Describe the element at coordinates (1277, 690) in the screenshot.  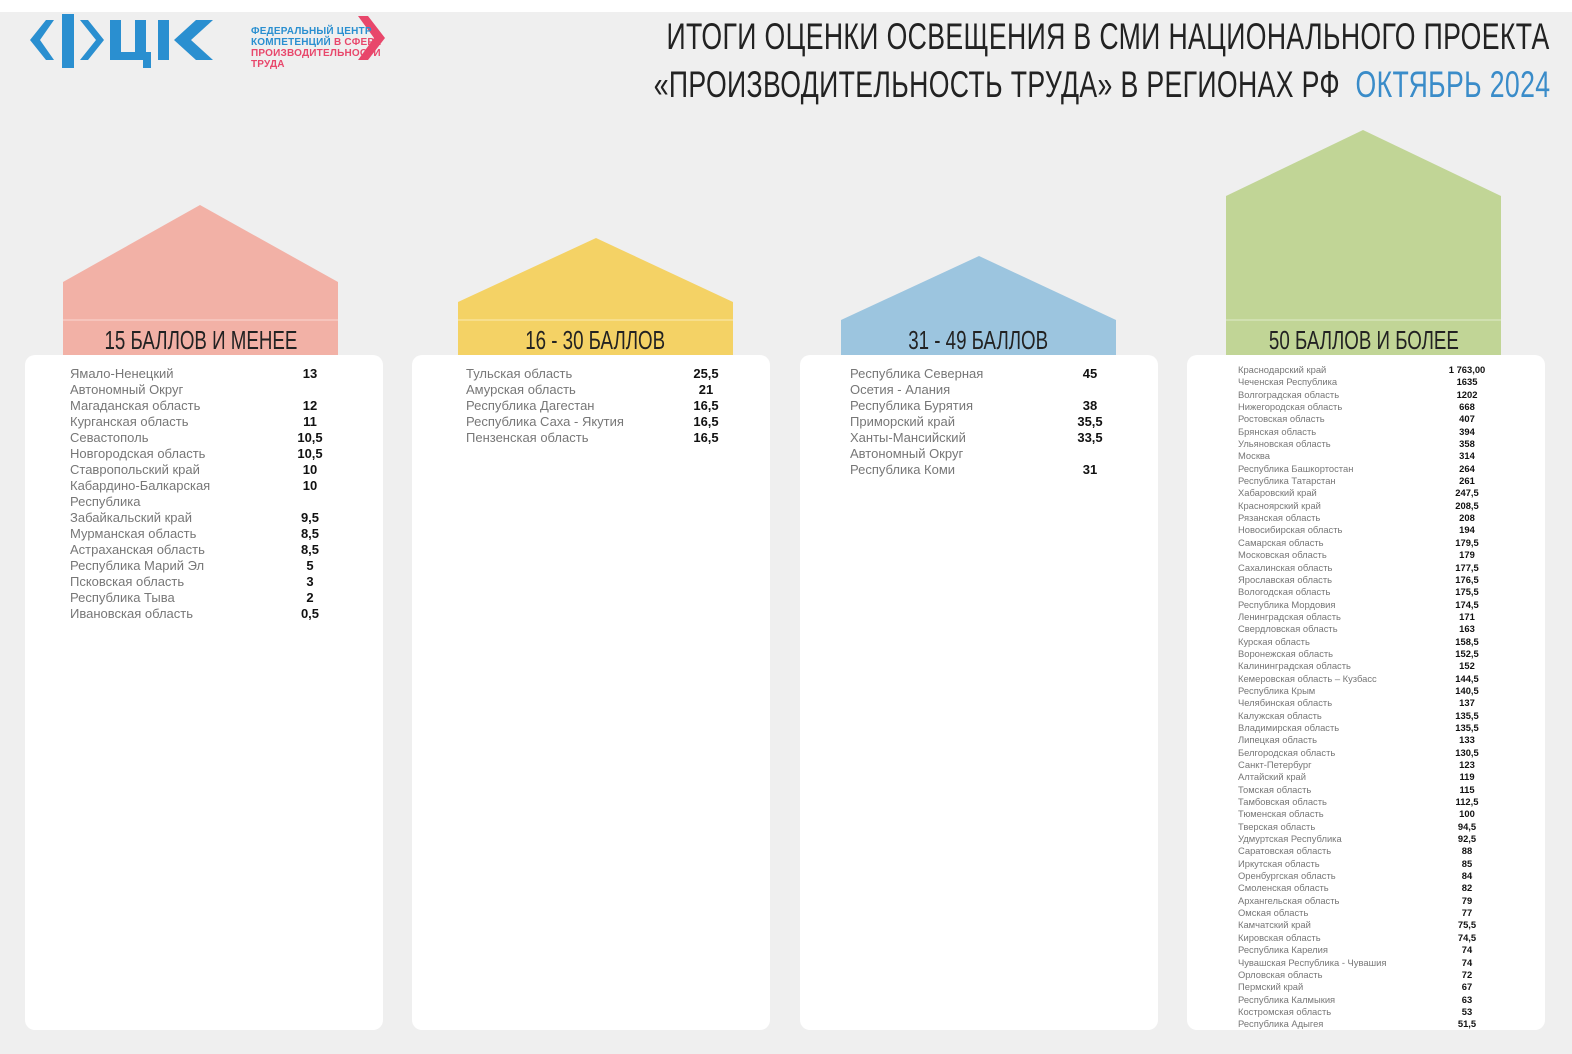
I see `region-name: Республика Крым` at that location.